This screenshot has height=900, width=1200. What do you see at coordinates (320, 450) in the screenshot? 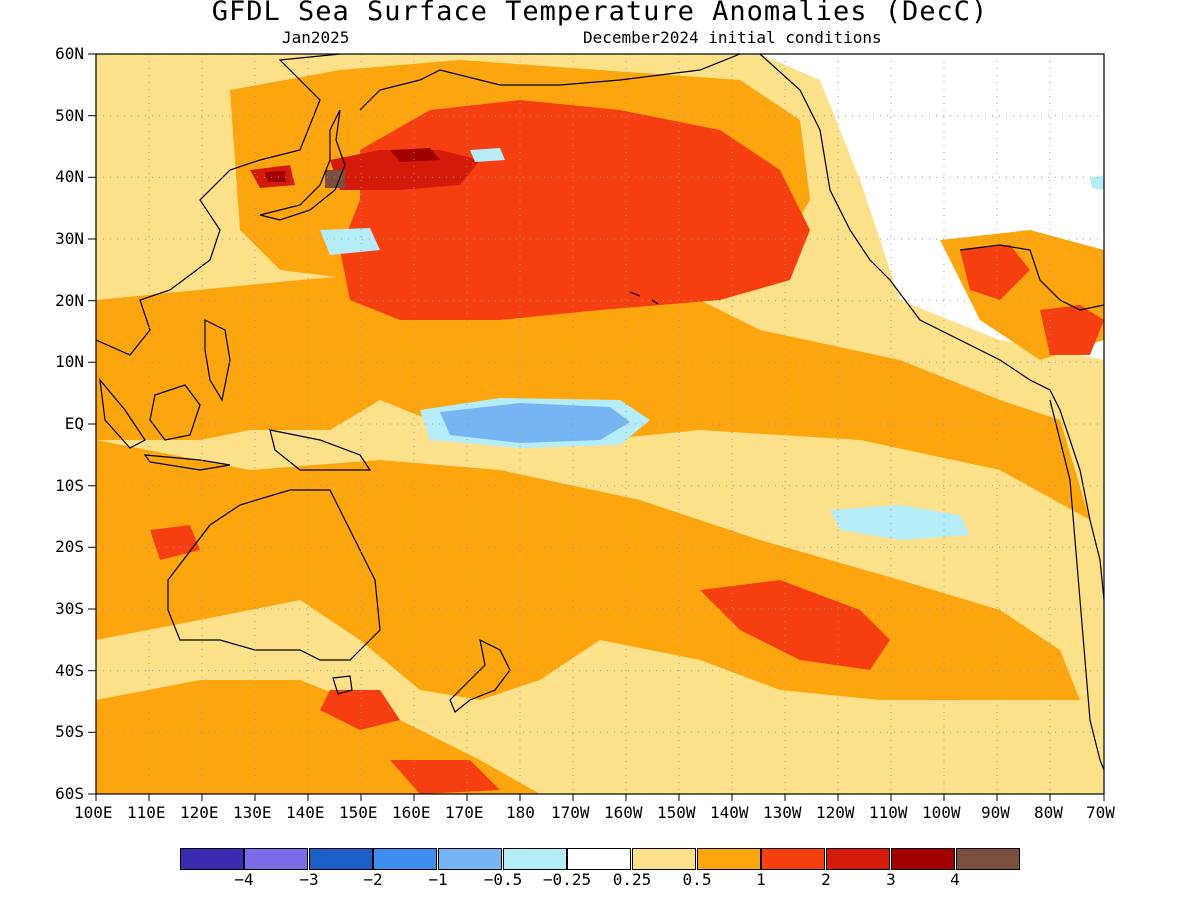
I see `new-guinea-coastline` at bounding box center [320, 450].